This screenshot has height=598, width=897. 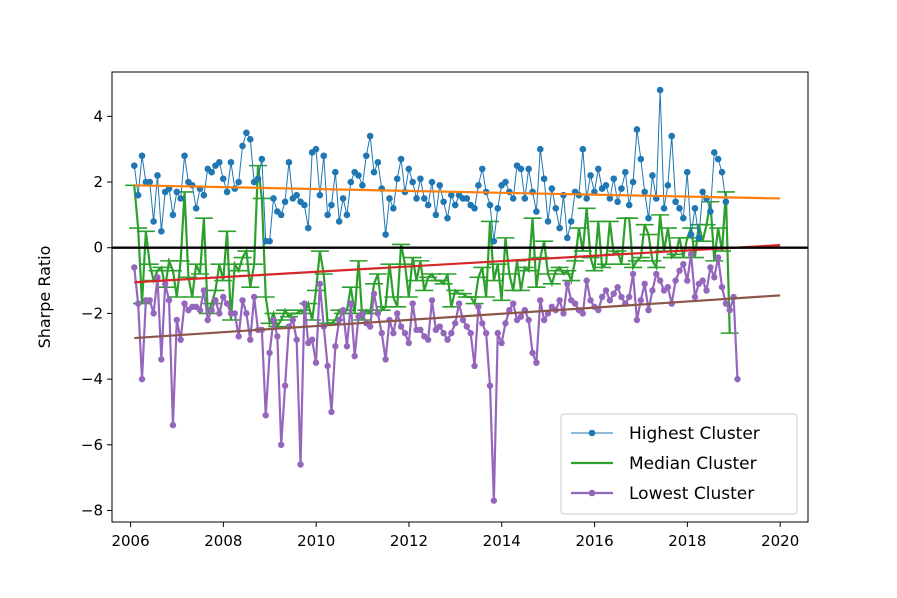 What do you see at coordinates (679, 464) in the screenshot?
I see `legend-box` at bounding box center [679, 464].